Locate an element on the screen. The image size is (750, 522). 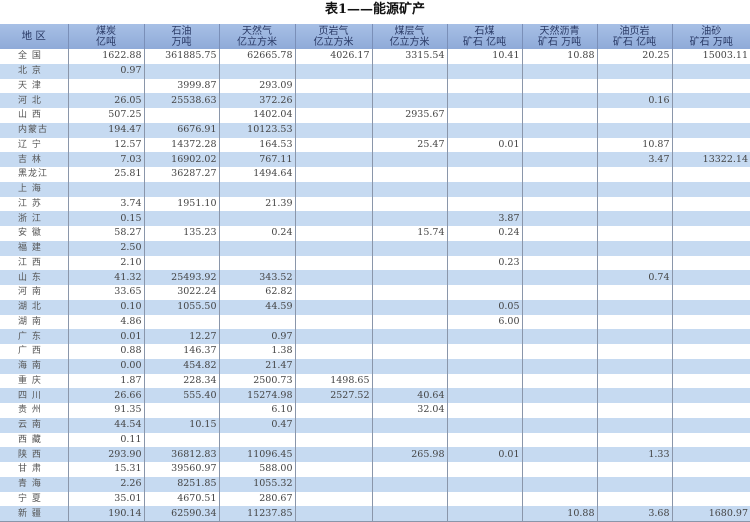
region-cell: 西 藏 is located at coordinates (30, 439).